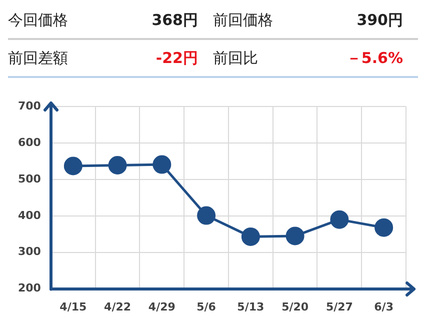  Describe the element at coordinates (250, 307) in the screenshot. I see `x-tick-label: 5/13` at that location.